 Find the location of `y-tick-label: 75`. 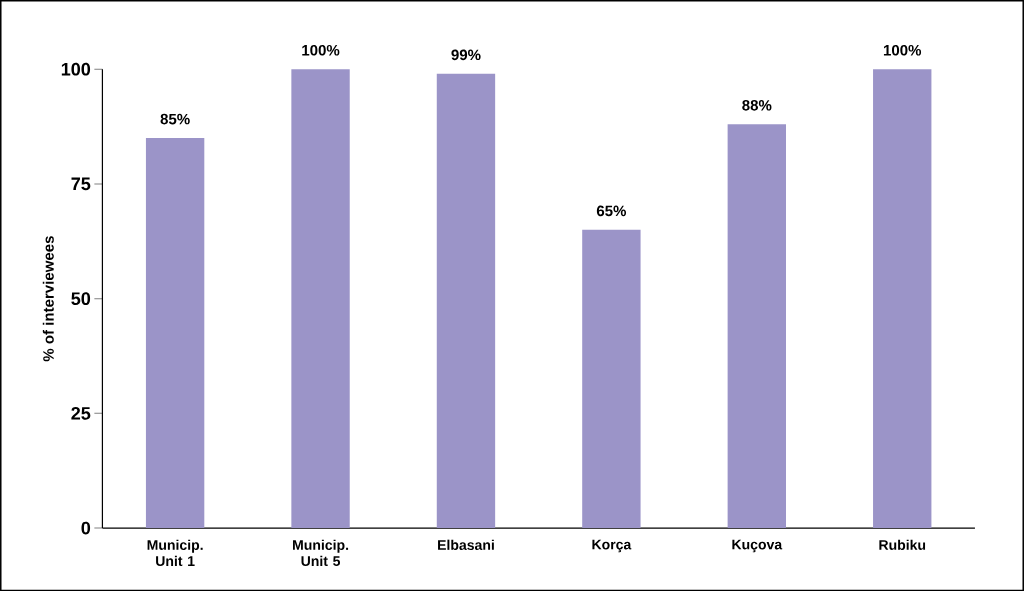

y-tick-label: 75 is located at coordinates (81, 184).